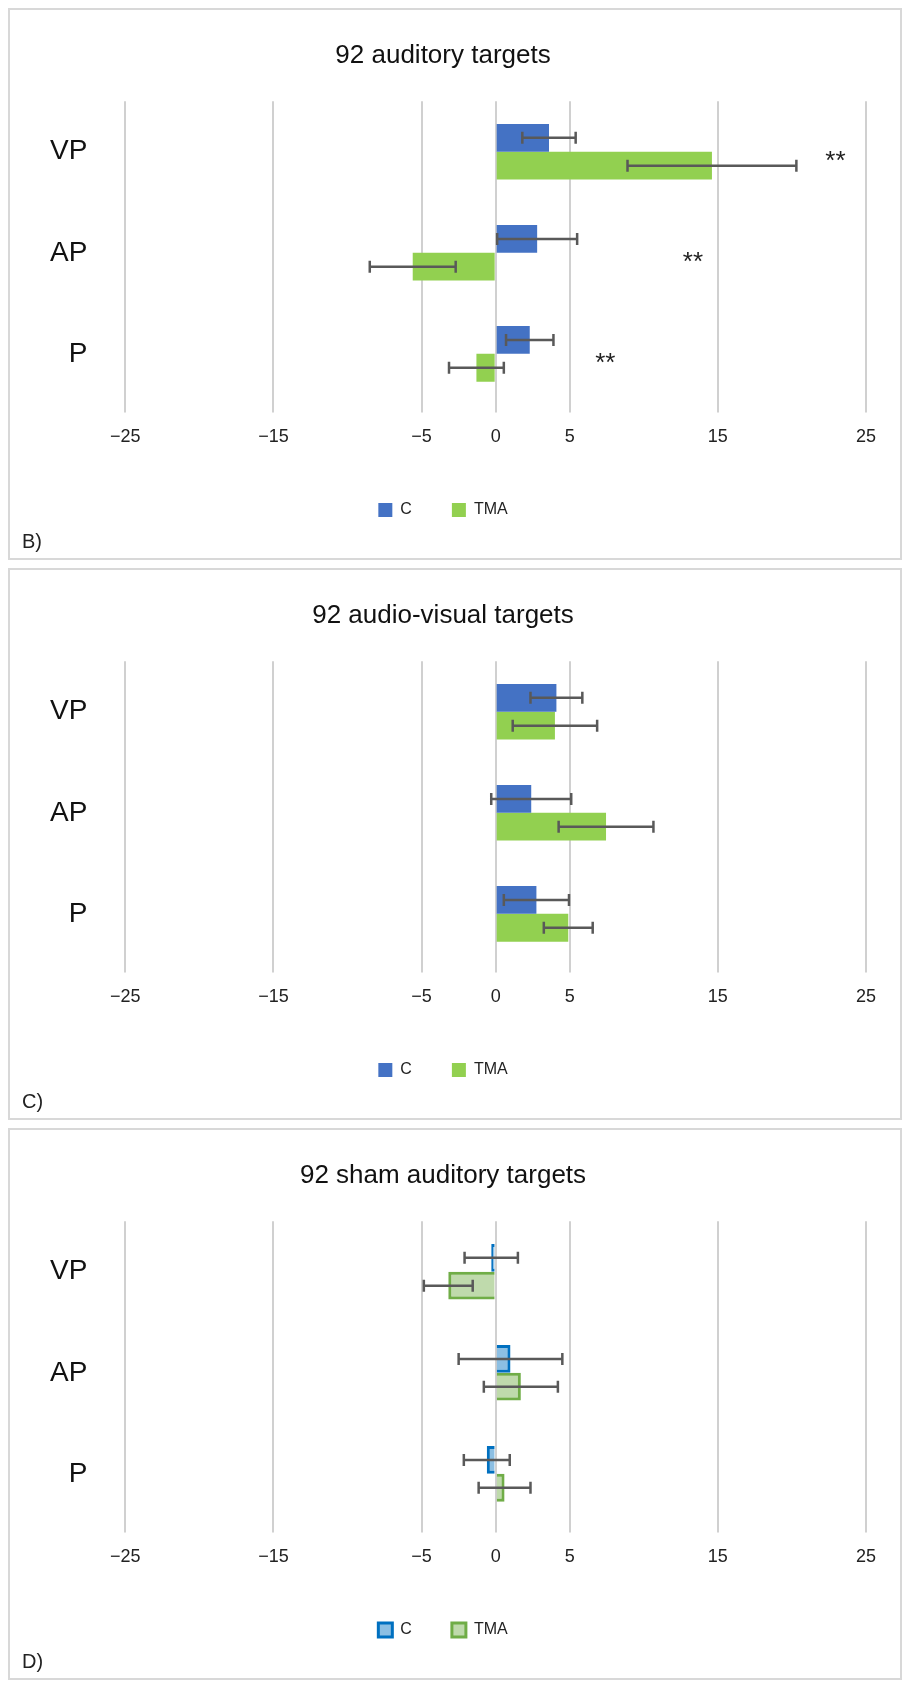  Describe the element at coordinates (443, 53) in the screenshot. I see `chart-title: 92 auditory targets` at that location.